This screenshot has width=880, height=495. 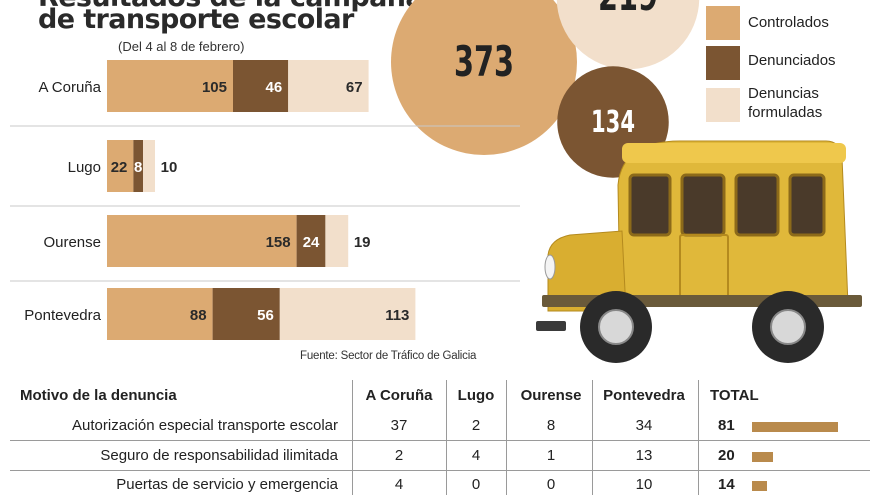 What do you see at coordinates (198, 315) in the screenshot?
I see `bar-value-label: 88` at bounding box center [198, 315].